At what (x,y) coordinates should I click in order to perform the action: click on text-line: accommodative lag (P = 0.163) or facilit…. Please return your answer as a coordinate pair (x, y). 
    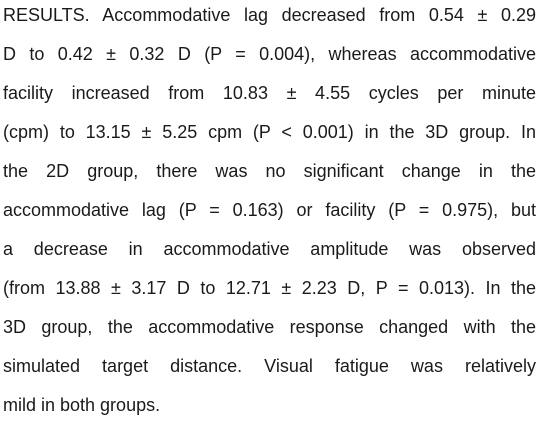
    Looking at the image, I should click on (269, 210).